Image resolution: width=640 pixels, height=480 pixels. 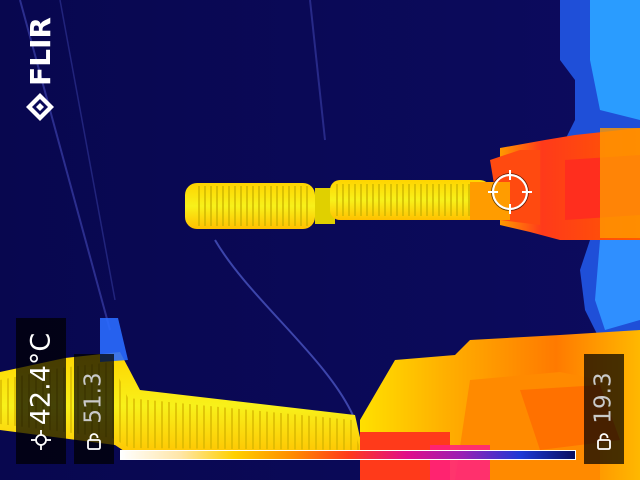 I want to click on flir-diamond-icon, so click(x=40, y=107).